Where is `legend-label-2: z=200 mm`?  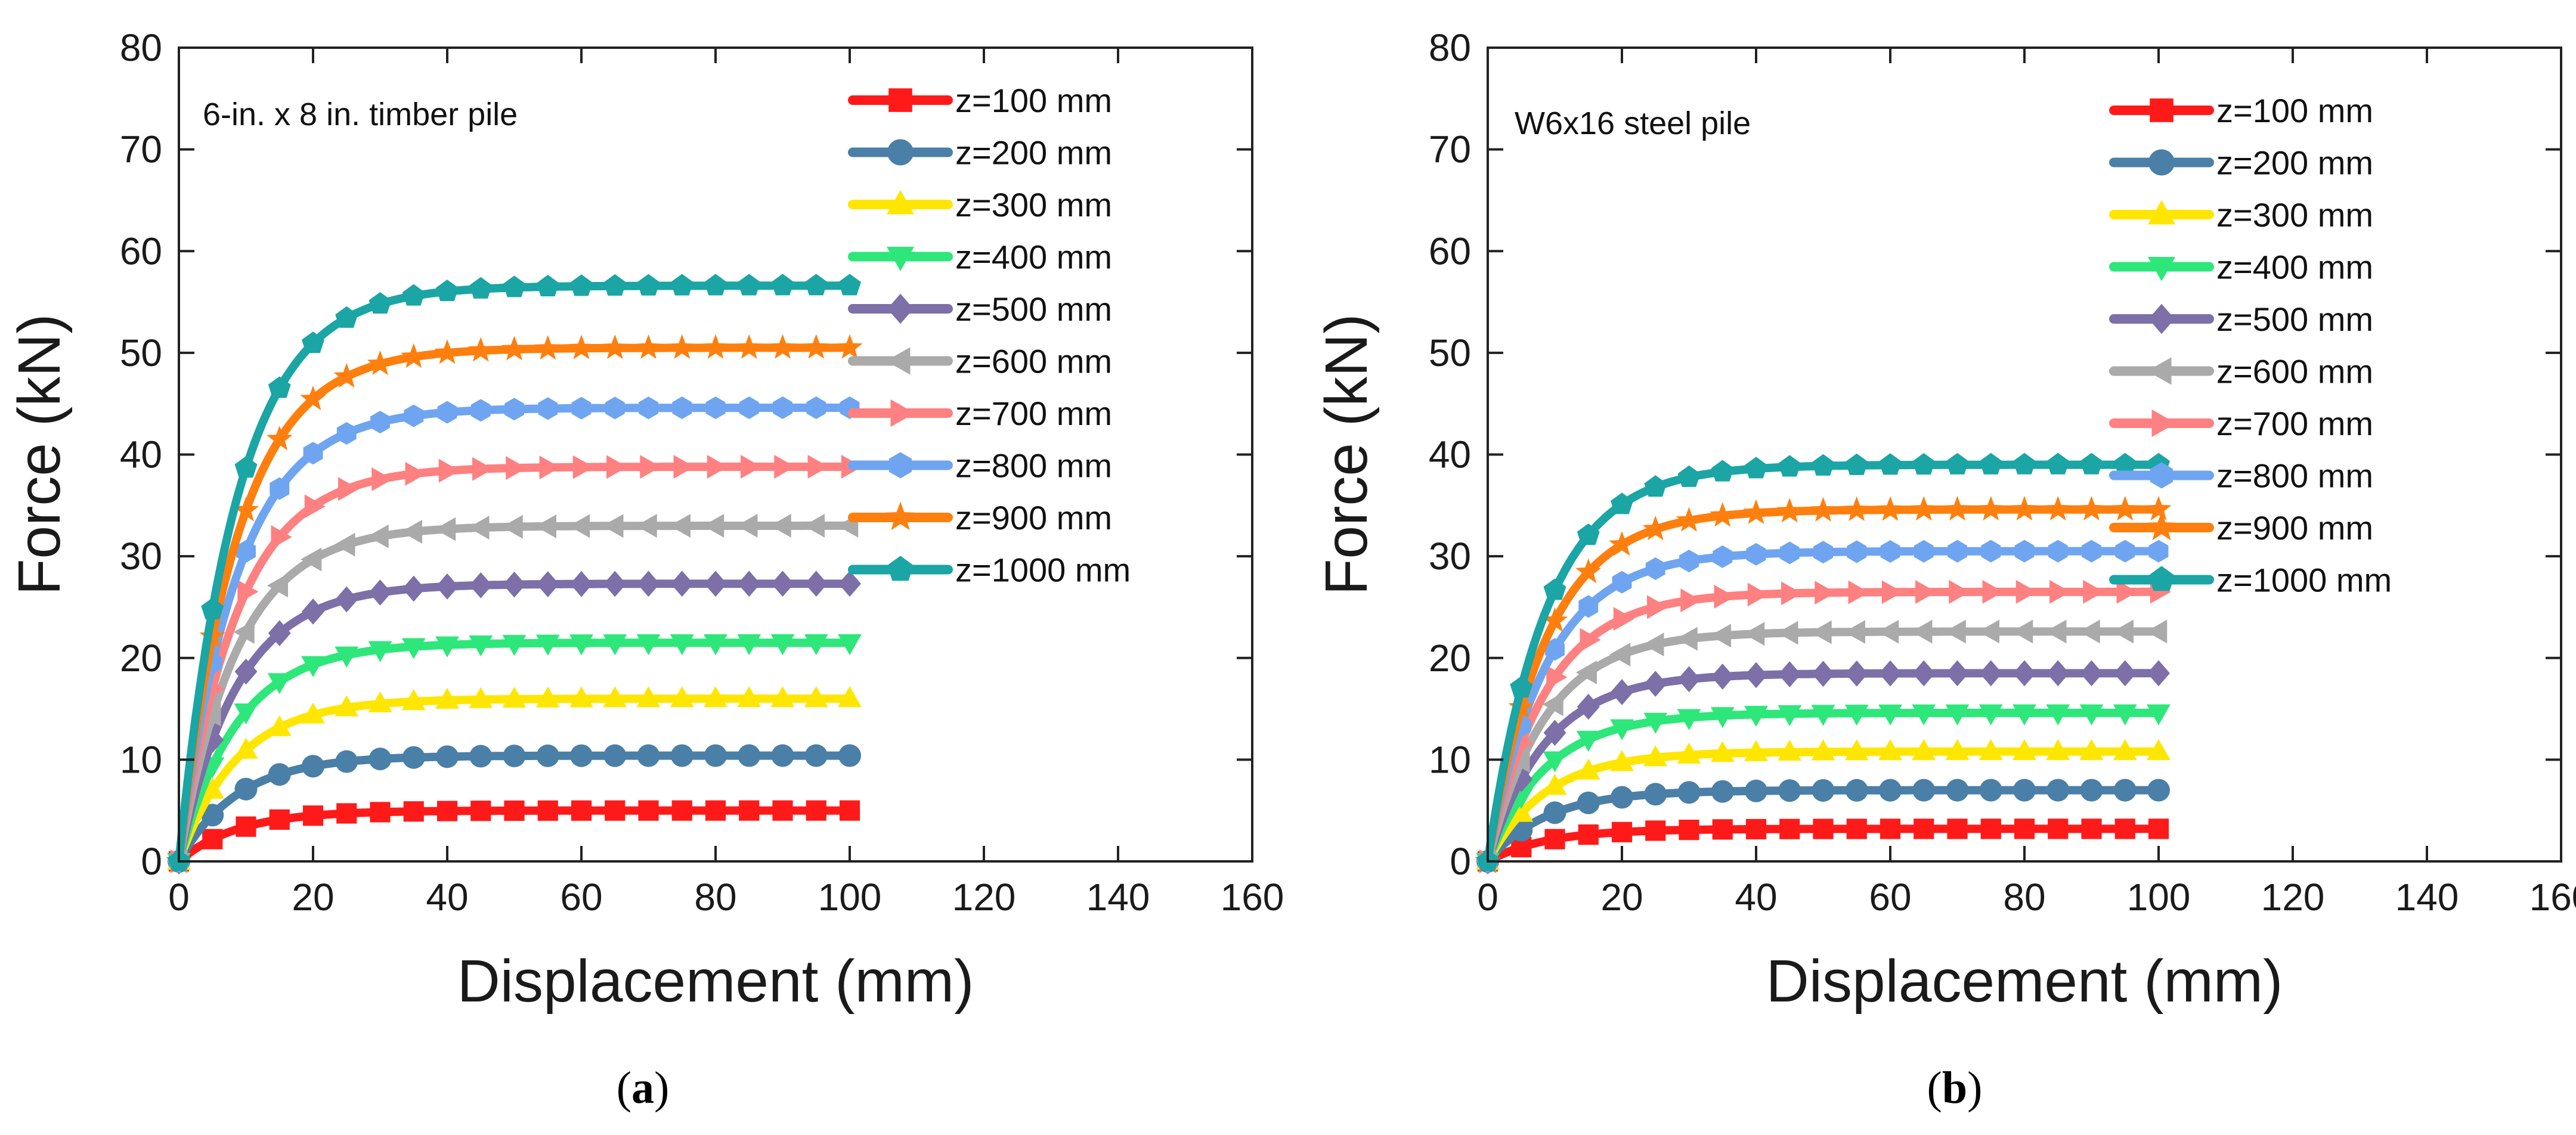 legend-label-2: z=200 mm is located at coordinates (2295, 163).